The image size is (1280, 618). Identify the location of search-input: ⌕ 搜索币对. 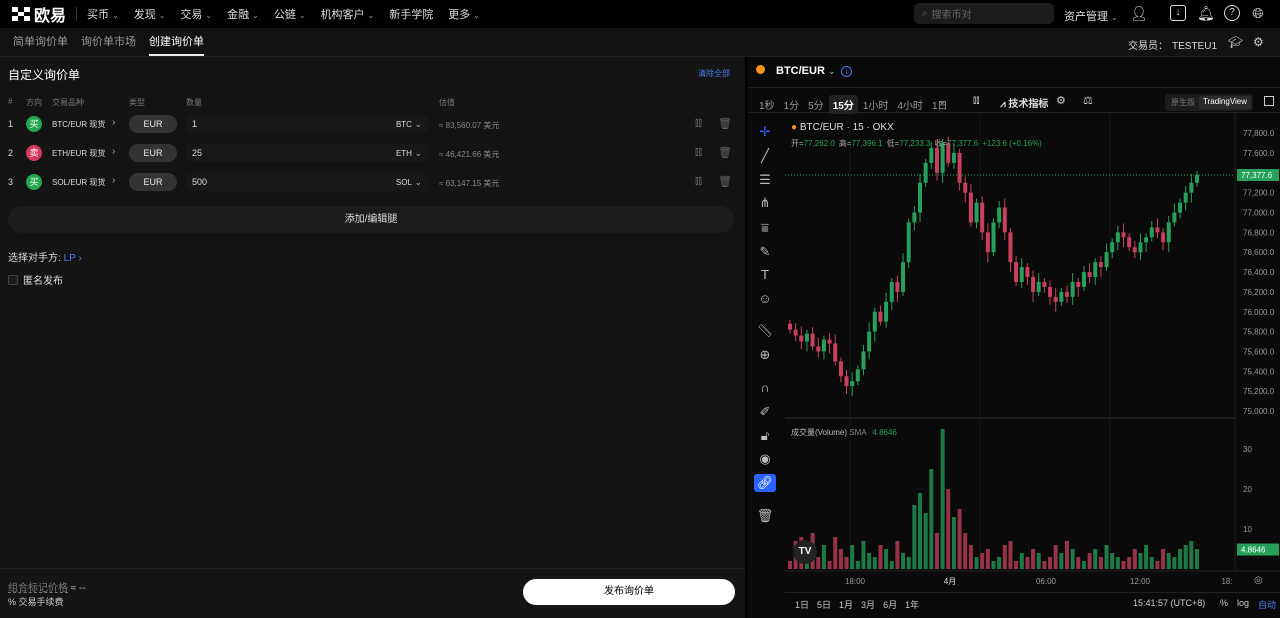
(984, 13).